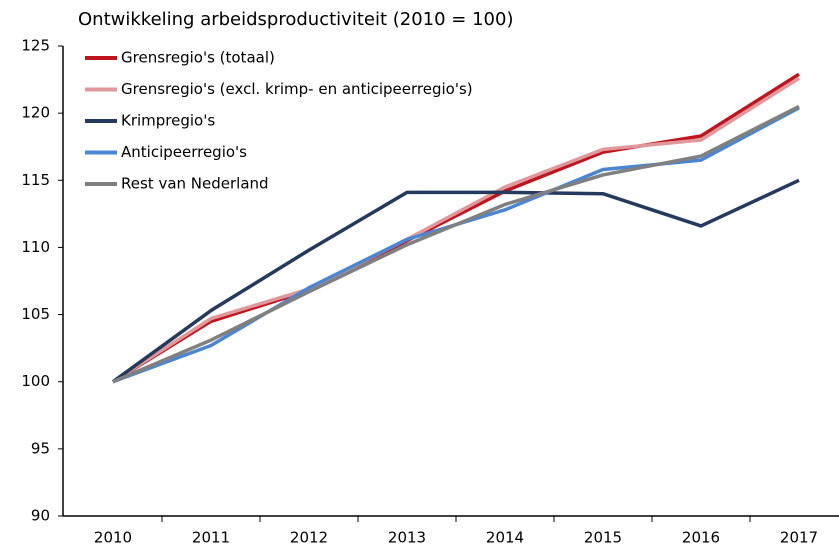  What do you see at coordinates (505, 538) in the screenshot?
I see `x-tick-label: 2014` at bounding box center [505, 538].